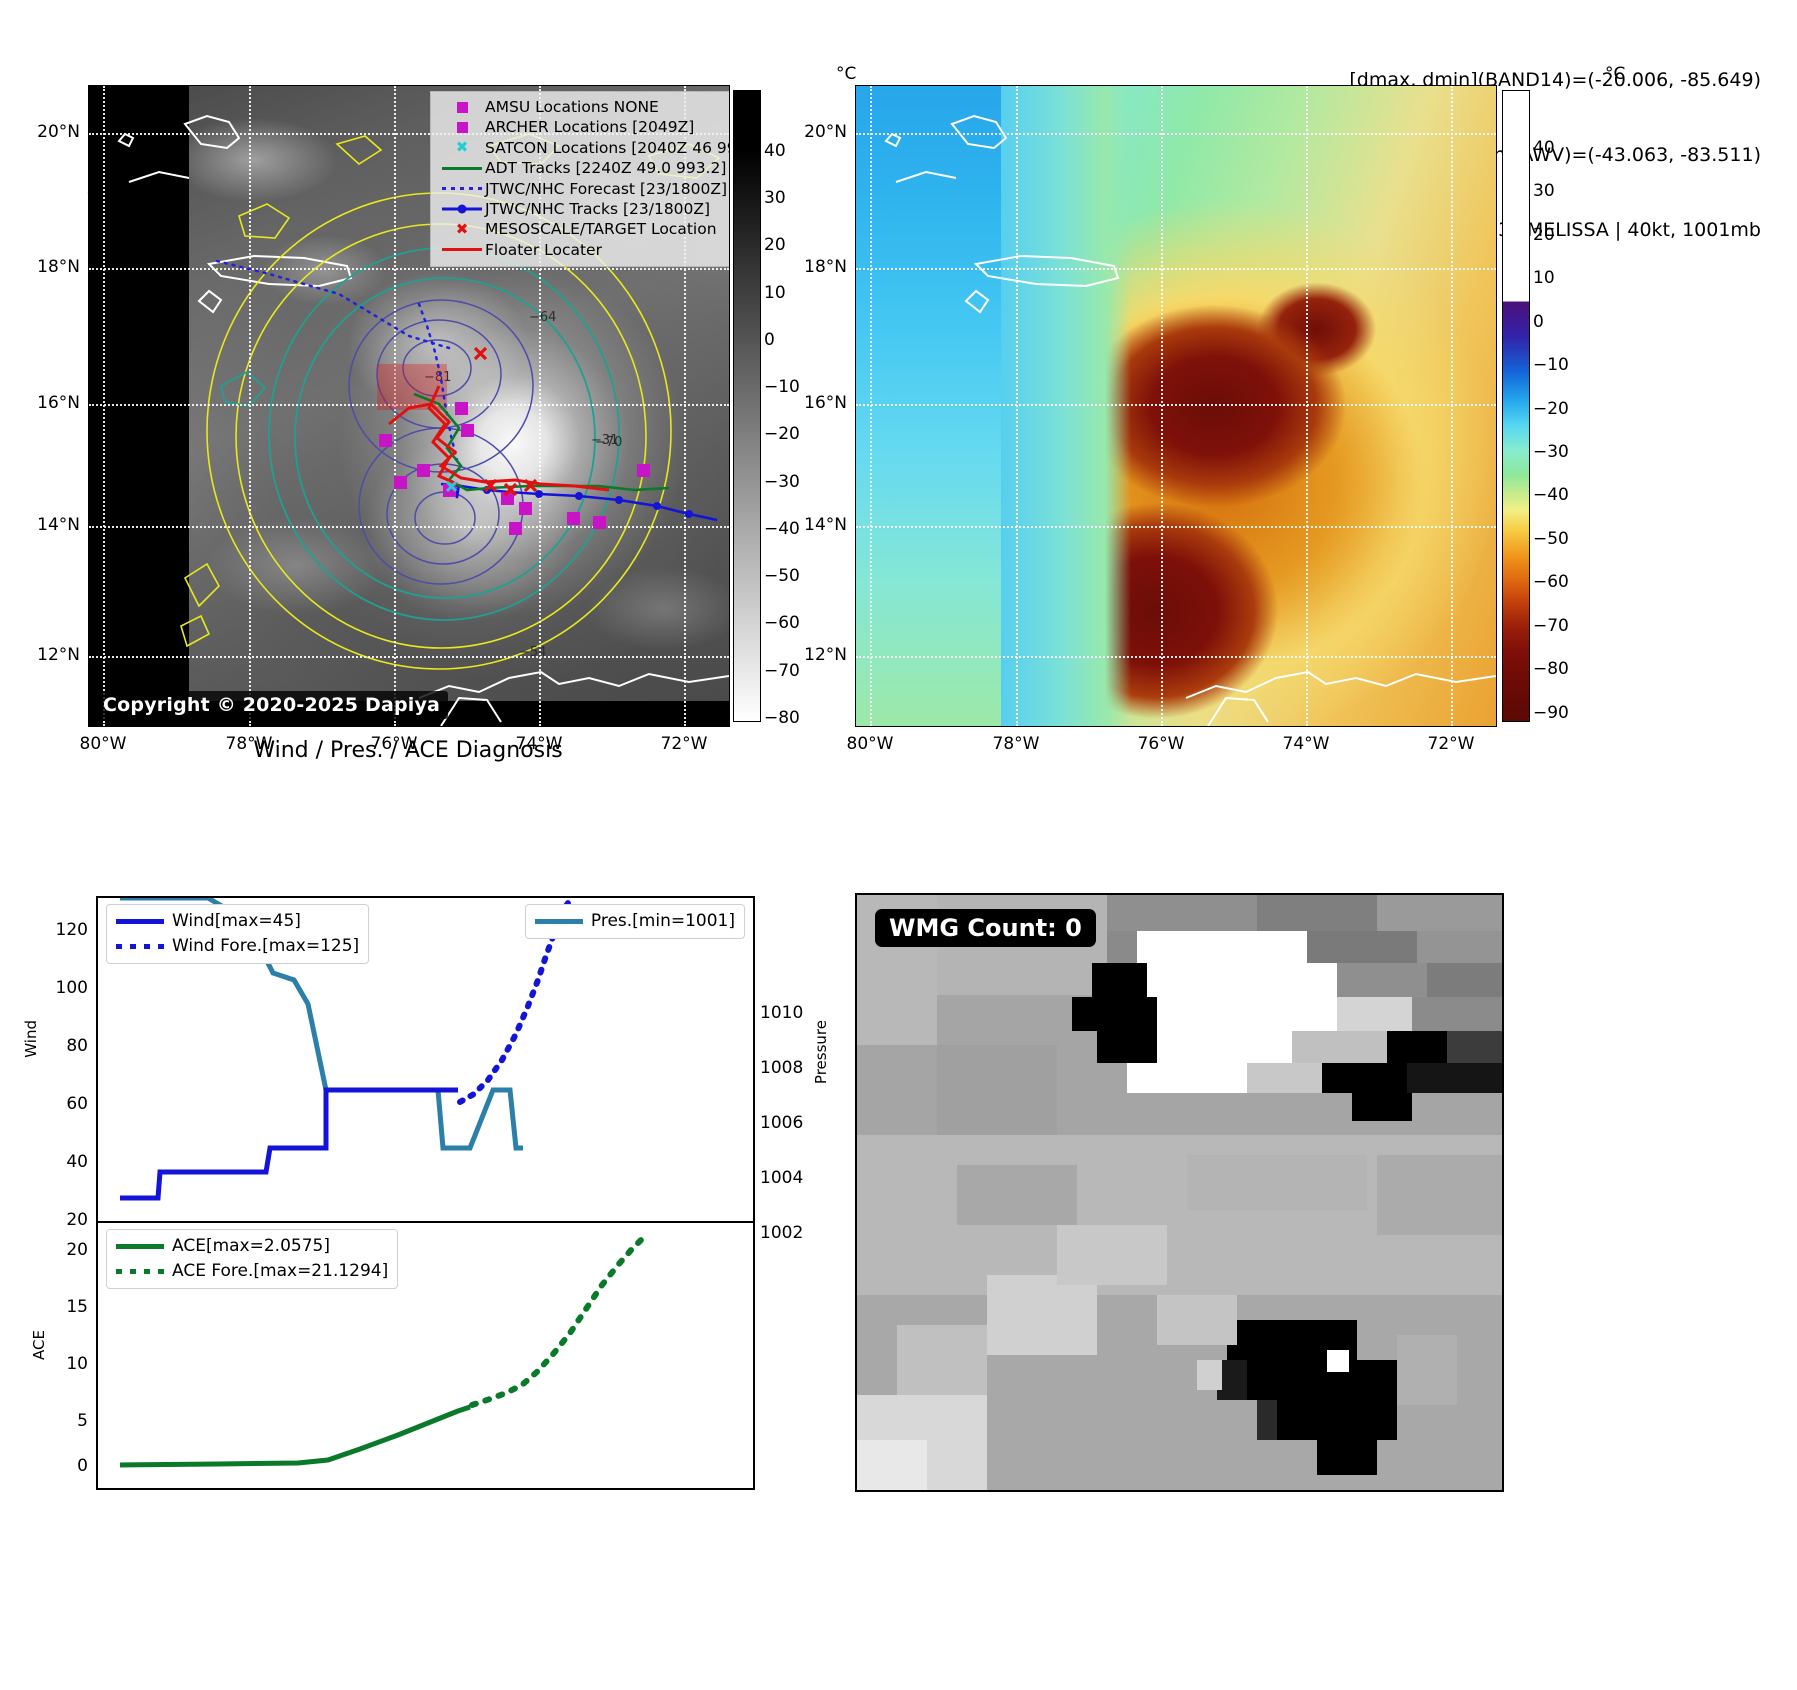 The height and width of the screenshot is (1690, 1797). Describe the element at coordinates (462, 250) in the screenshot. I see `floater-line-icon` at that location.